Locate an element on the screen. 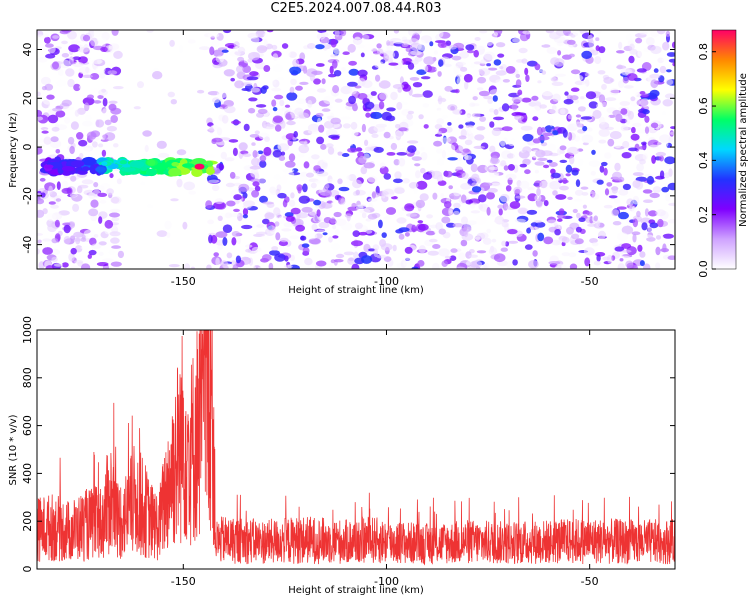 This screenshot has height=600, width=750. heatmap-signal-cell is located at coordinates (89, 161).